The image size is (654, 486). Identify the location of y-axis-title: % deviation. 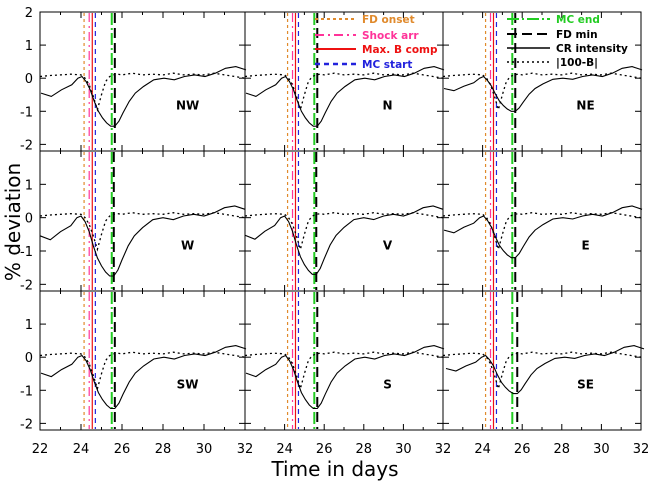
(13, 222).